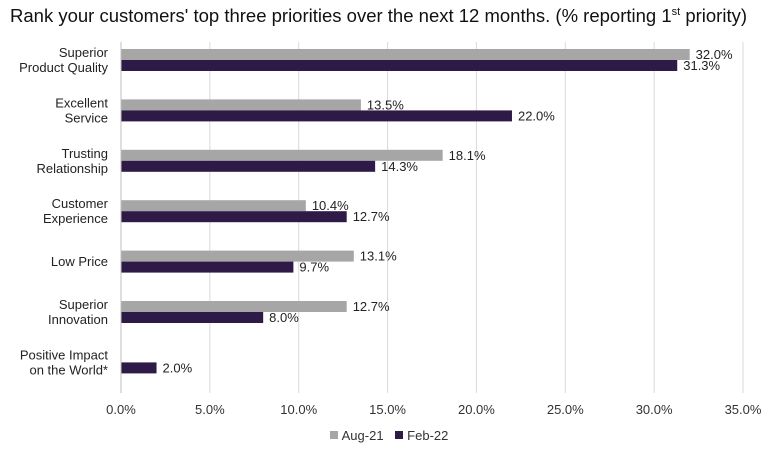 This screenshot has width=778, height=450. I want to click on data-label: 18.1%, so click(467, 155).